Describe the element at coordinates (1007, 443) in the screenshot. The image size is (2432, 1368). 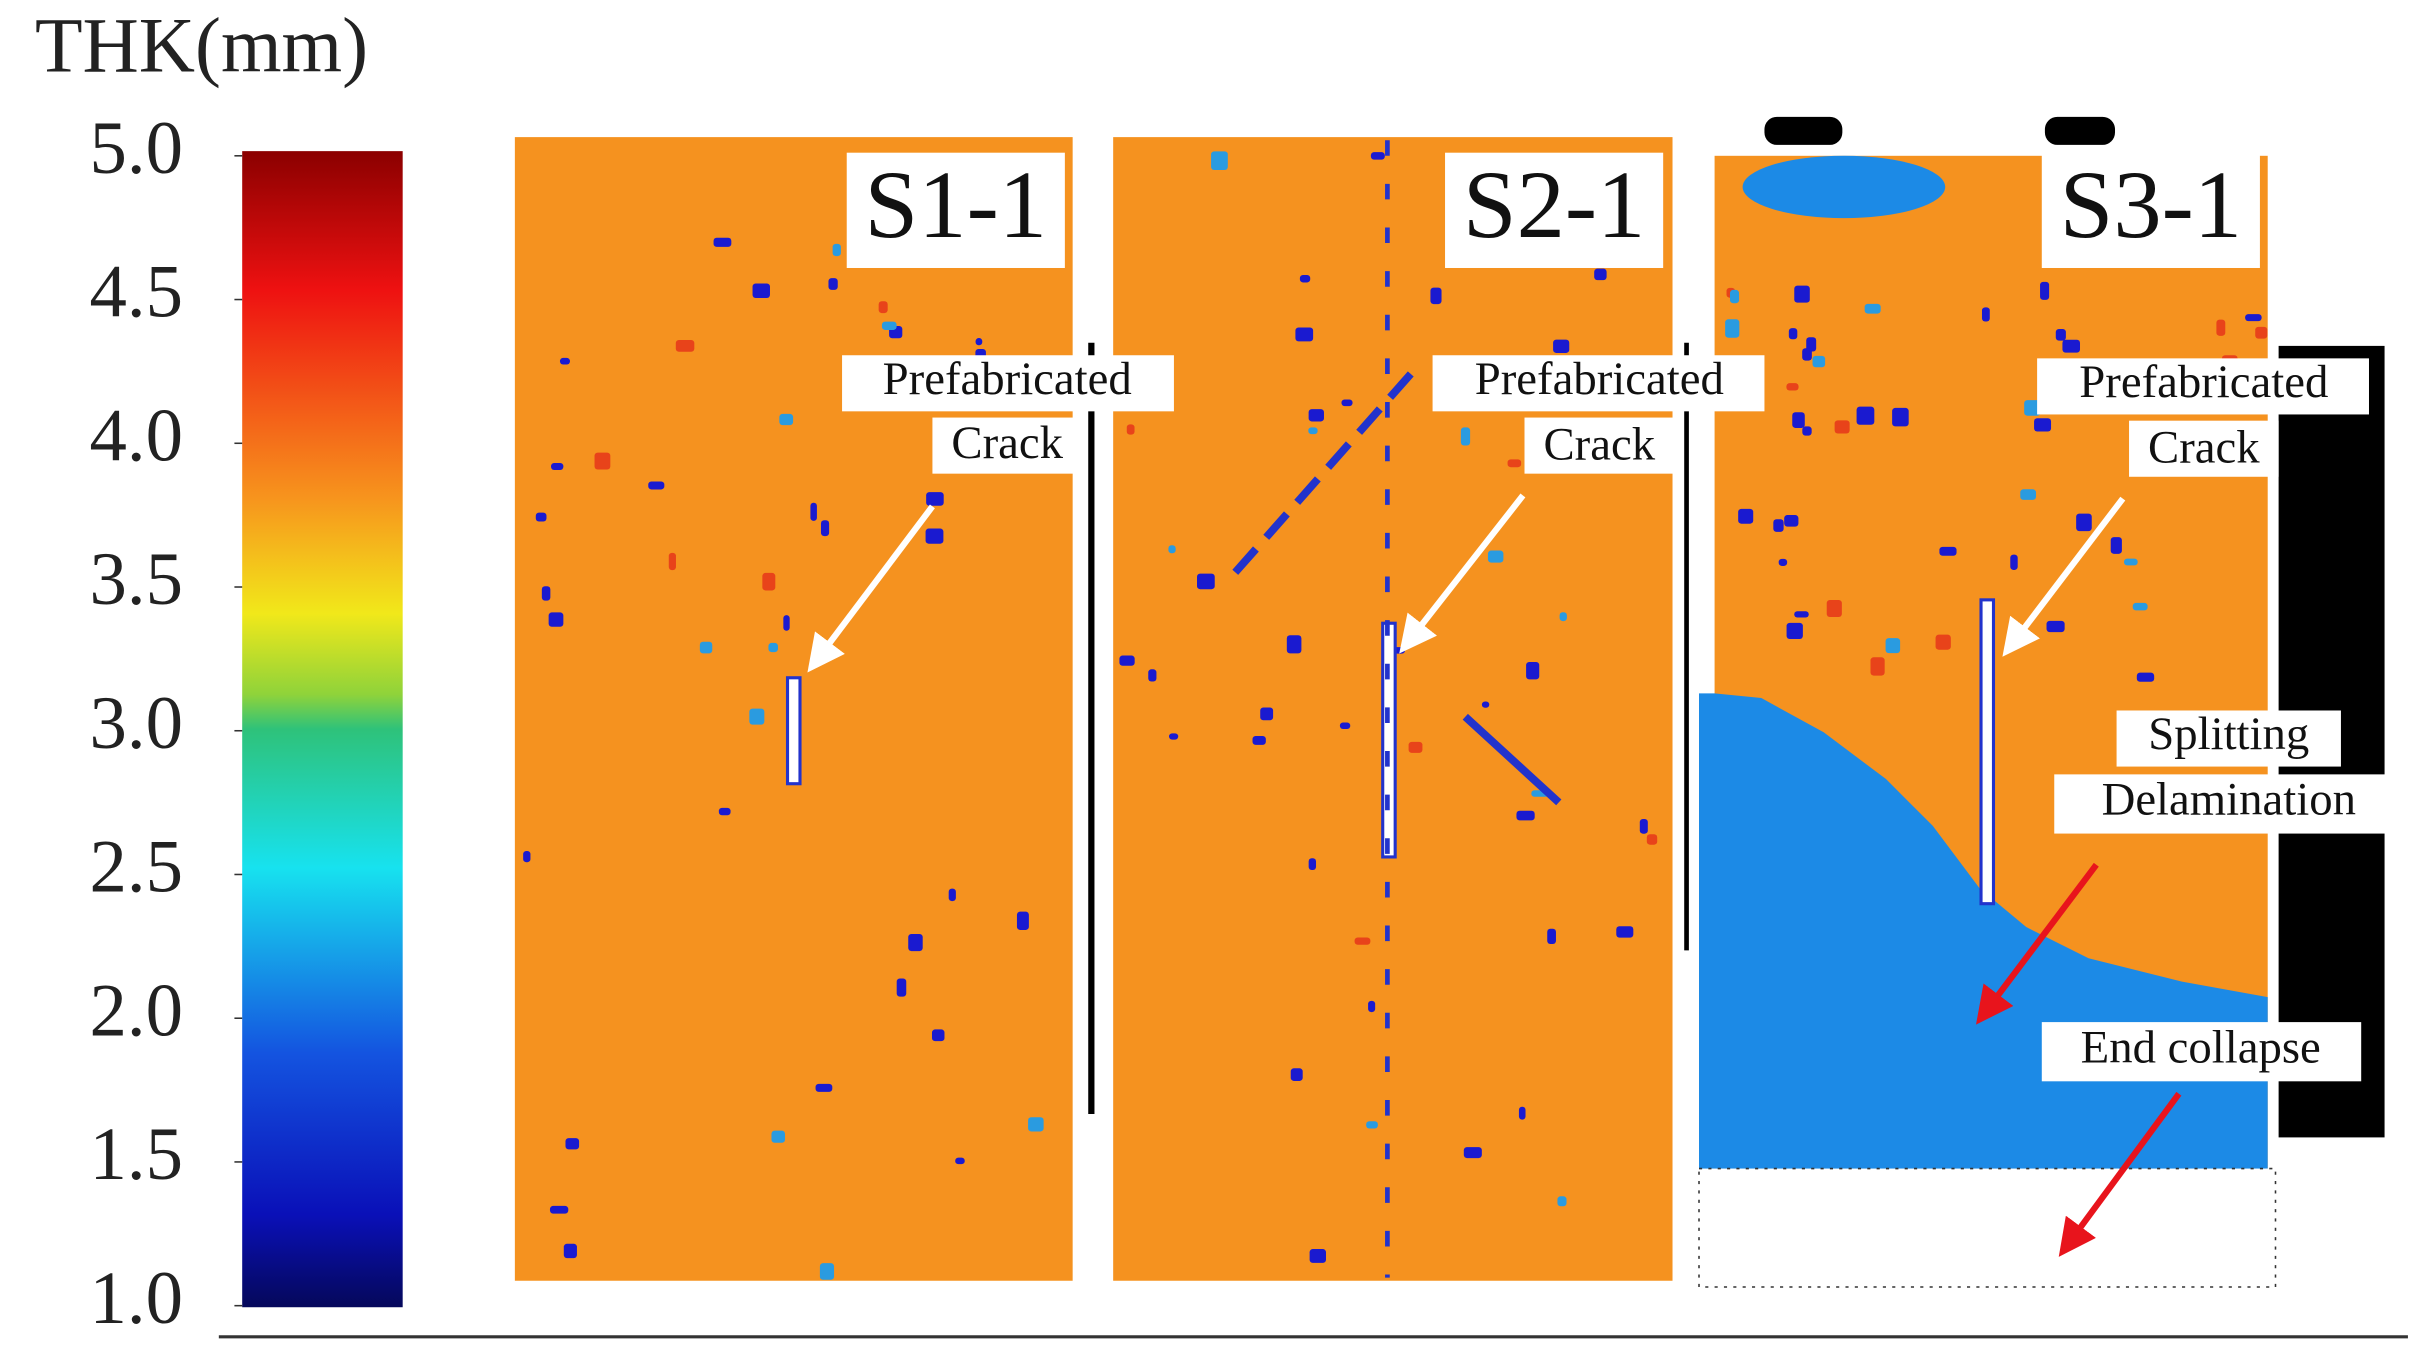
I see `crack-note: Crack` at that location.